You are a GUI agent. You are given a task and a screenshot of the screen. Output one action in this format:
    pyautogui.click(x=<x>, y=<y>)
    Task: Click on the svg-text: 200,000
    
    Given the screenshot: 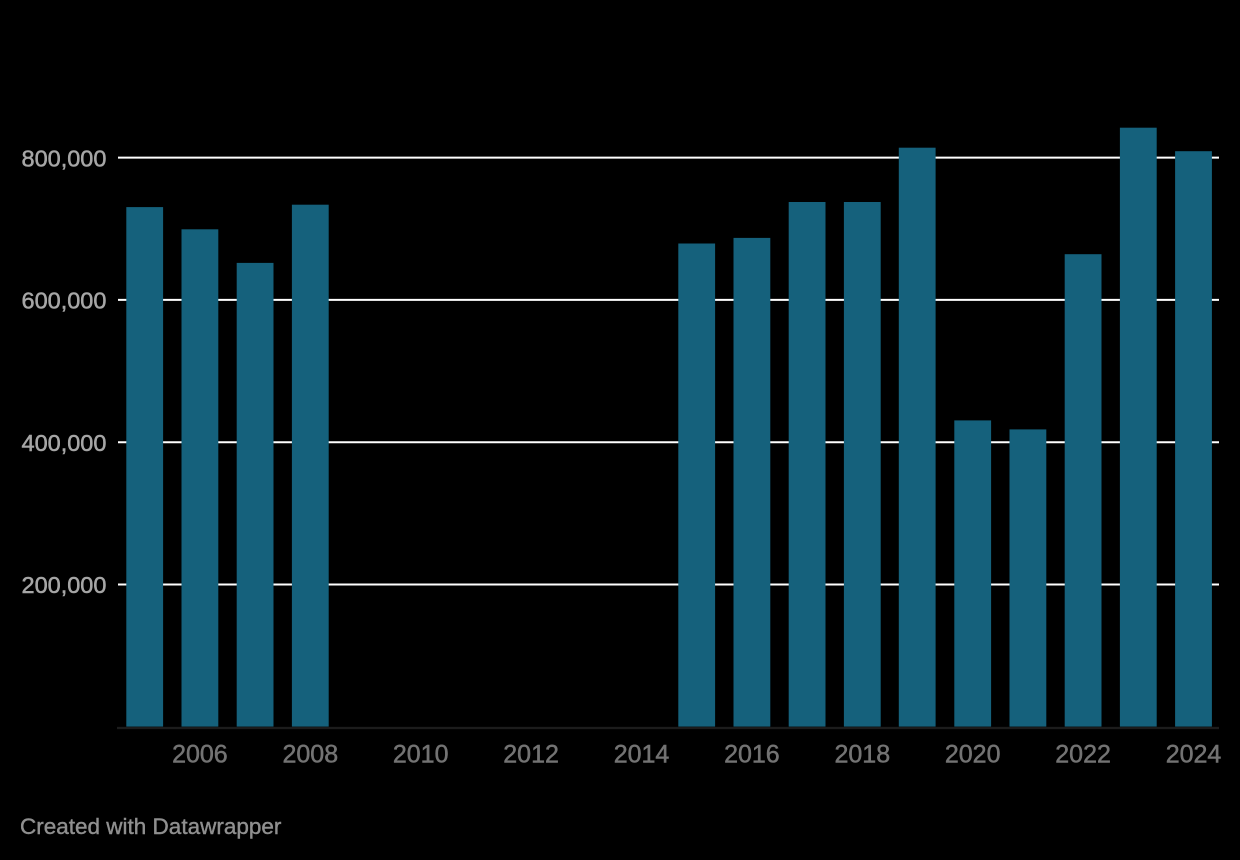 What is the action you would take?
    pyautogui.click(x=64, y=585)
    